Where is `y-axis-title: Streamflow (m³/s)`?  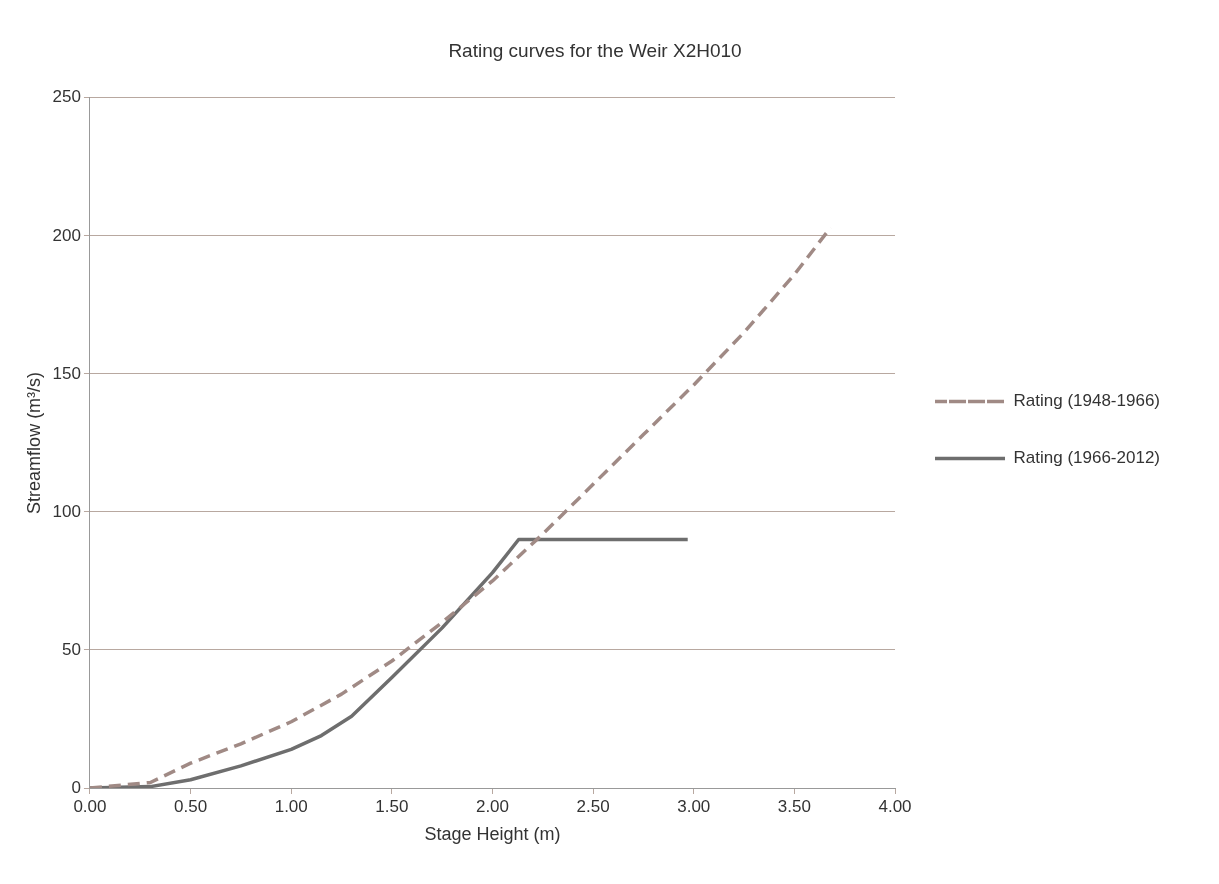
y-axis-title: Streamflow (m³/s) is located at coordinates (33, 442).